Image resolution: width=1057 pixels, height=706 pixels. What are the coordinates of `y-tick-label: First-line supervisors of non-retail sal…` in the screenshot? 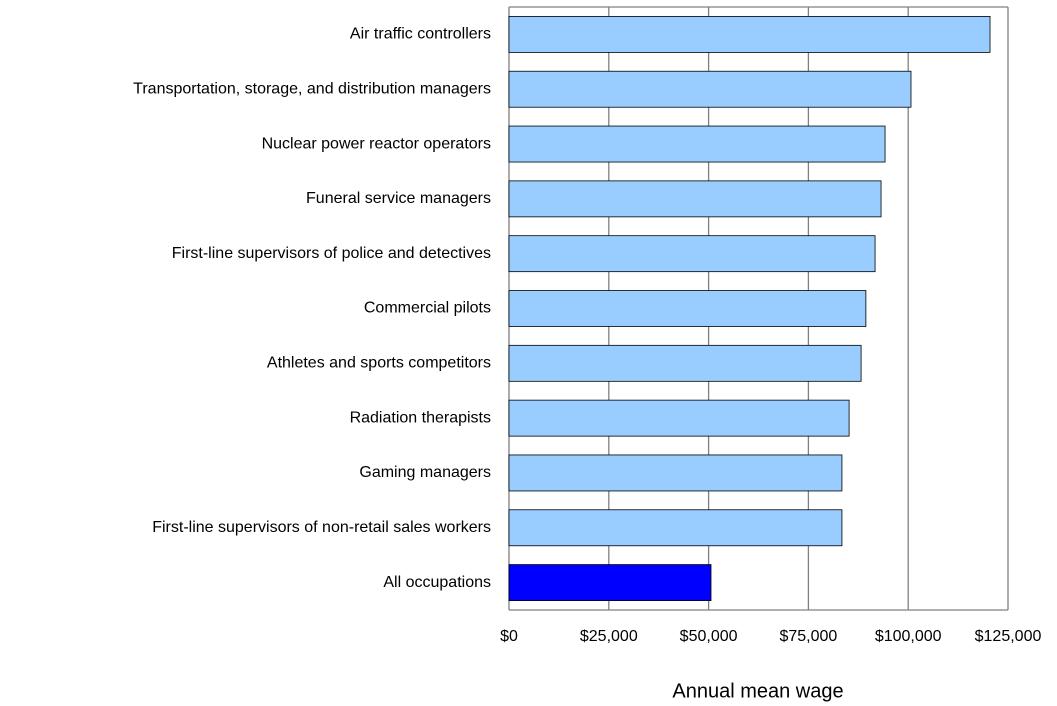 It's located at (321, 527).